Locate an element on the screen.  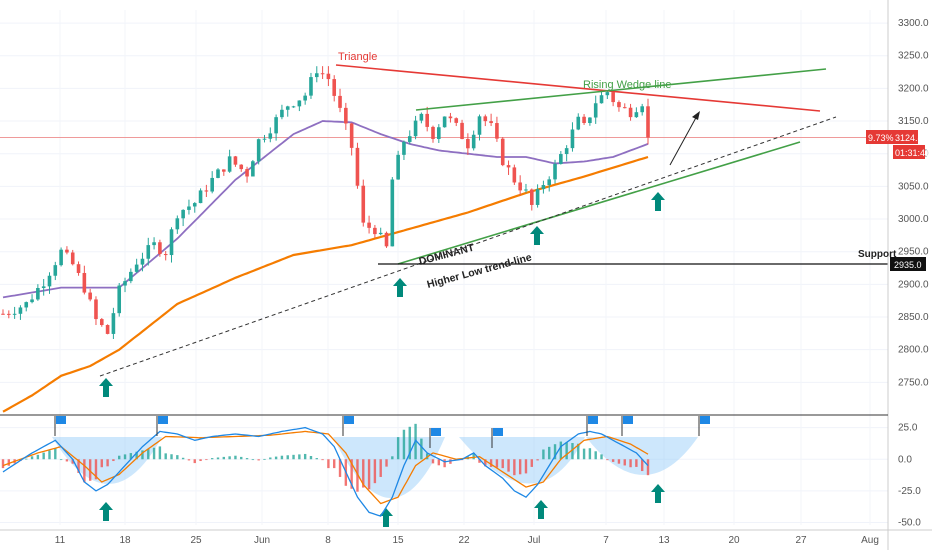
y-tick-label: 3250.0 is located at coordinates (913, 56).